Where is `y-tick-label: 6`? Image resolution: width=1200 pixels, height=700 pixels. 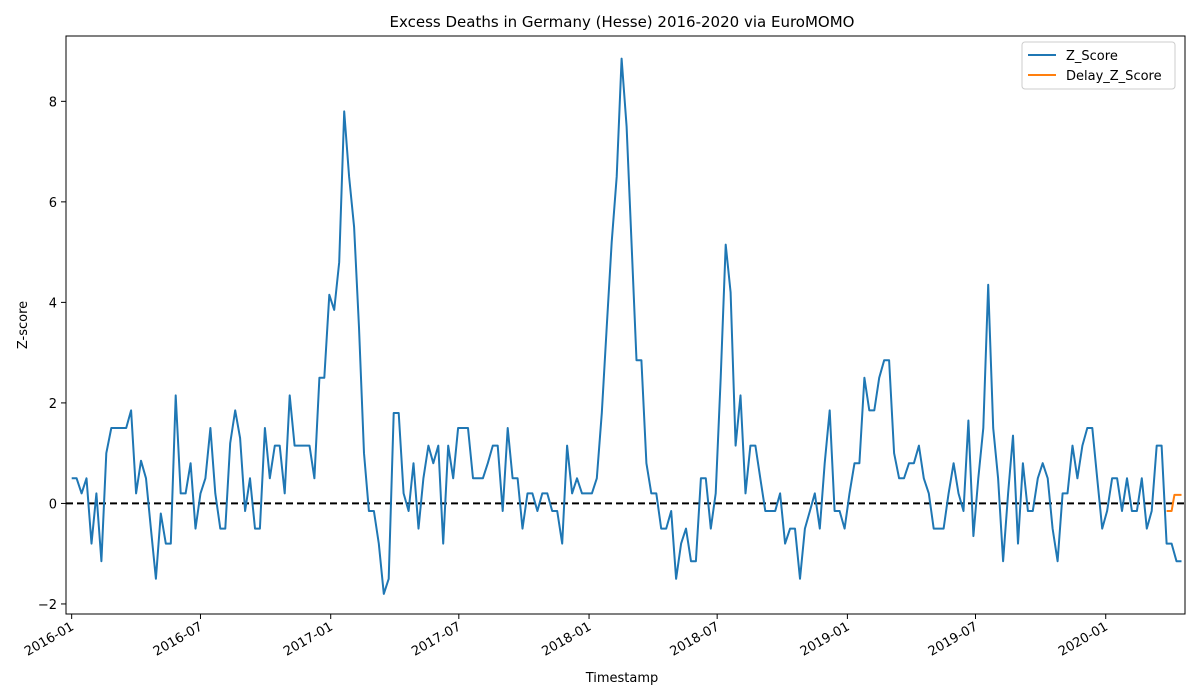
y-tick-label: 6 is located at coordinates (53, 203).